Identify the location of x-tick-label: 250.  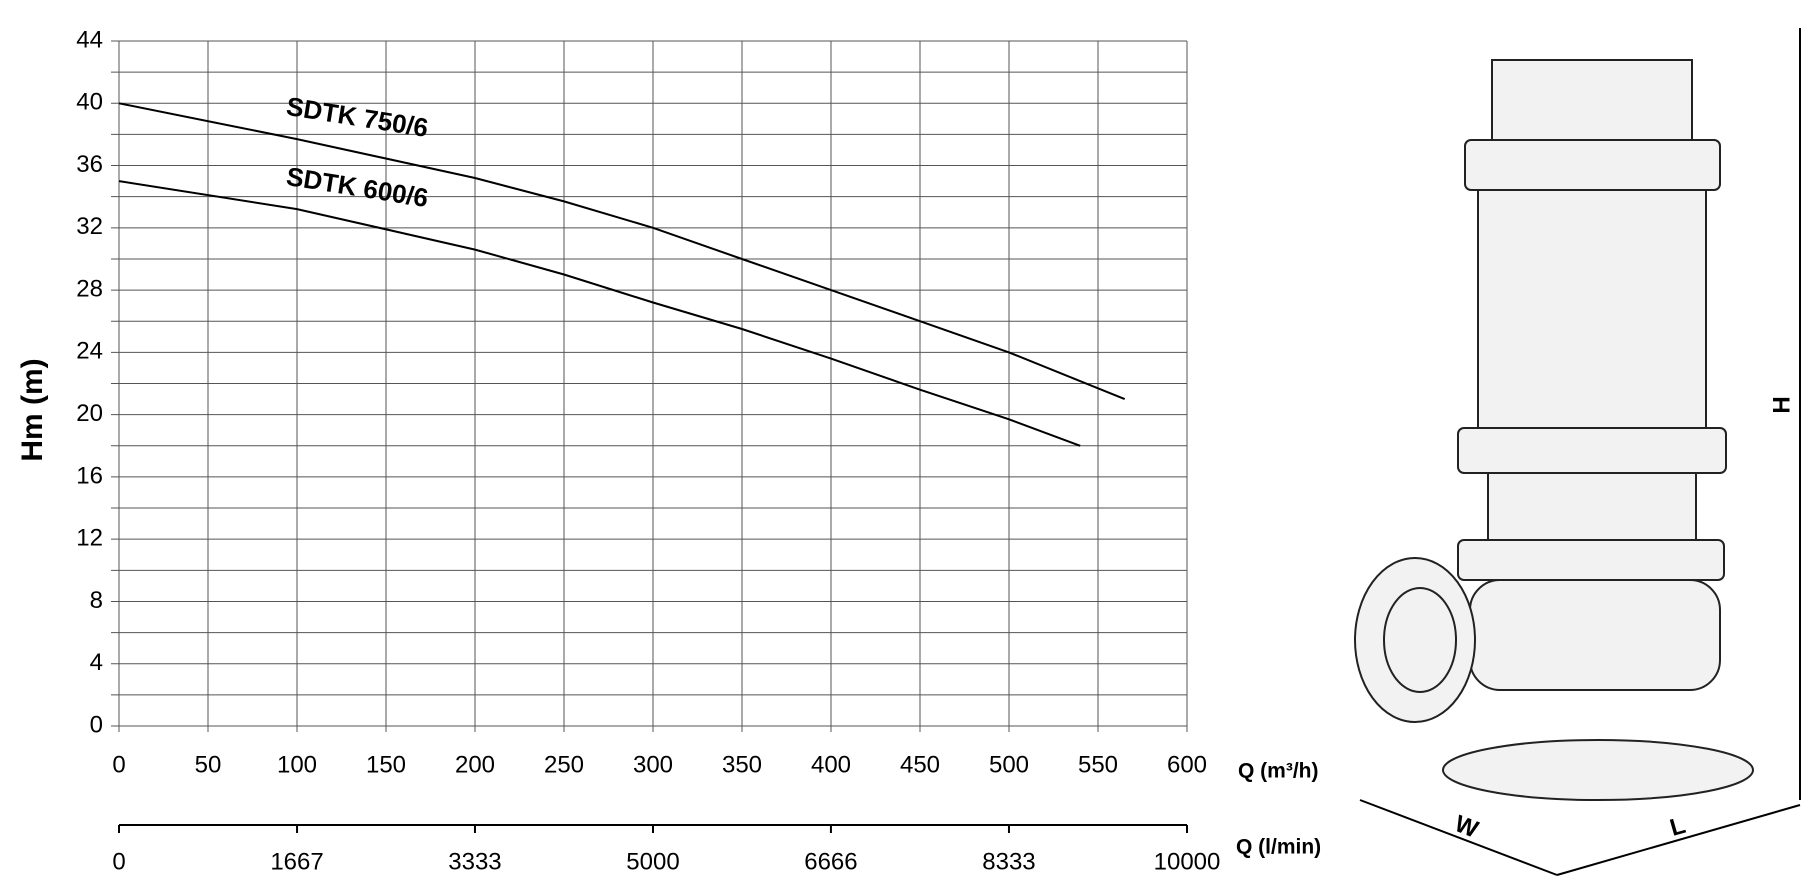
(564, 764).